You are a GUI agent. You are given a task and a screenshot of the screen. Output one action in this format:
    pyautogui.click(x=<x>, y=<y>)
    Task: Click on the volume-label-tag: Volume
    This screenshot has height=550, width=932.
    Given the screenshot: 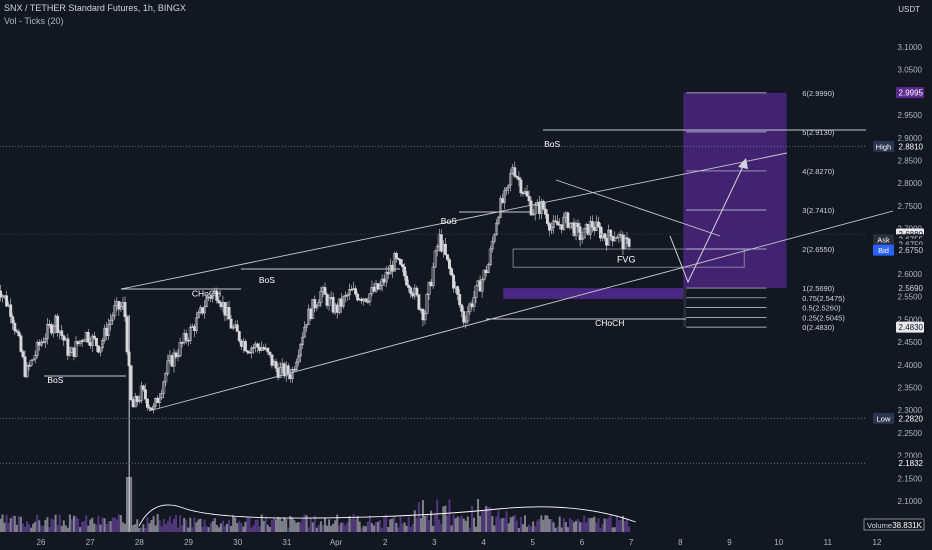 What is the action you would take?
    pyautogui.click(x=879, y=525)
    